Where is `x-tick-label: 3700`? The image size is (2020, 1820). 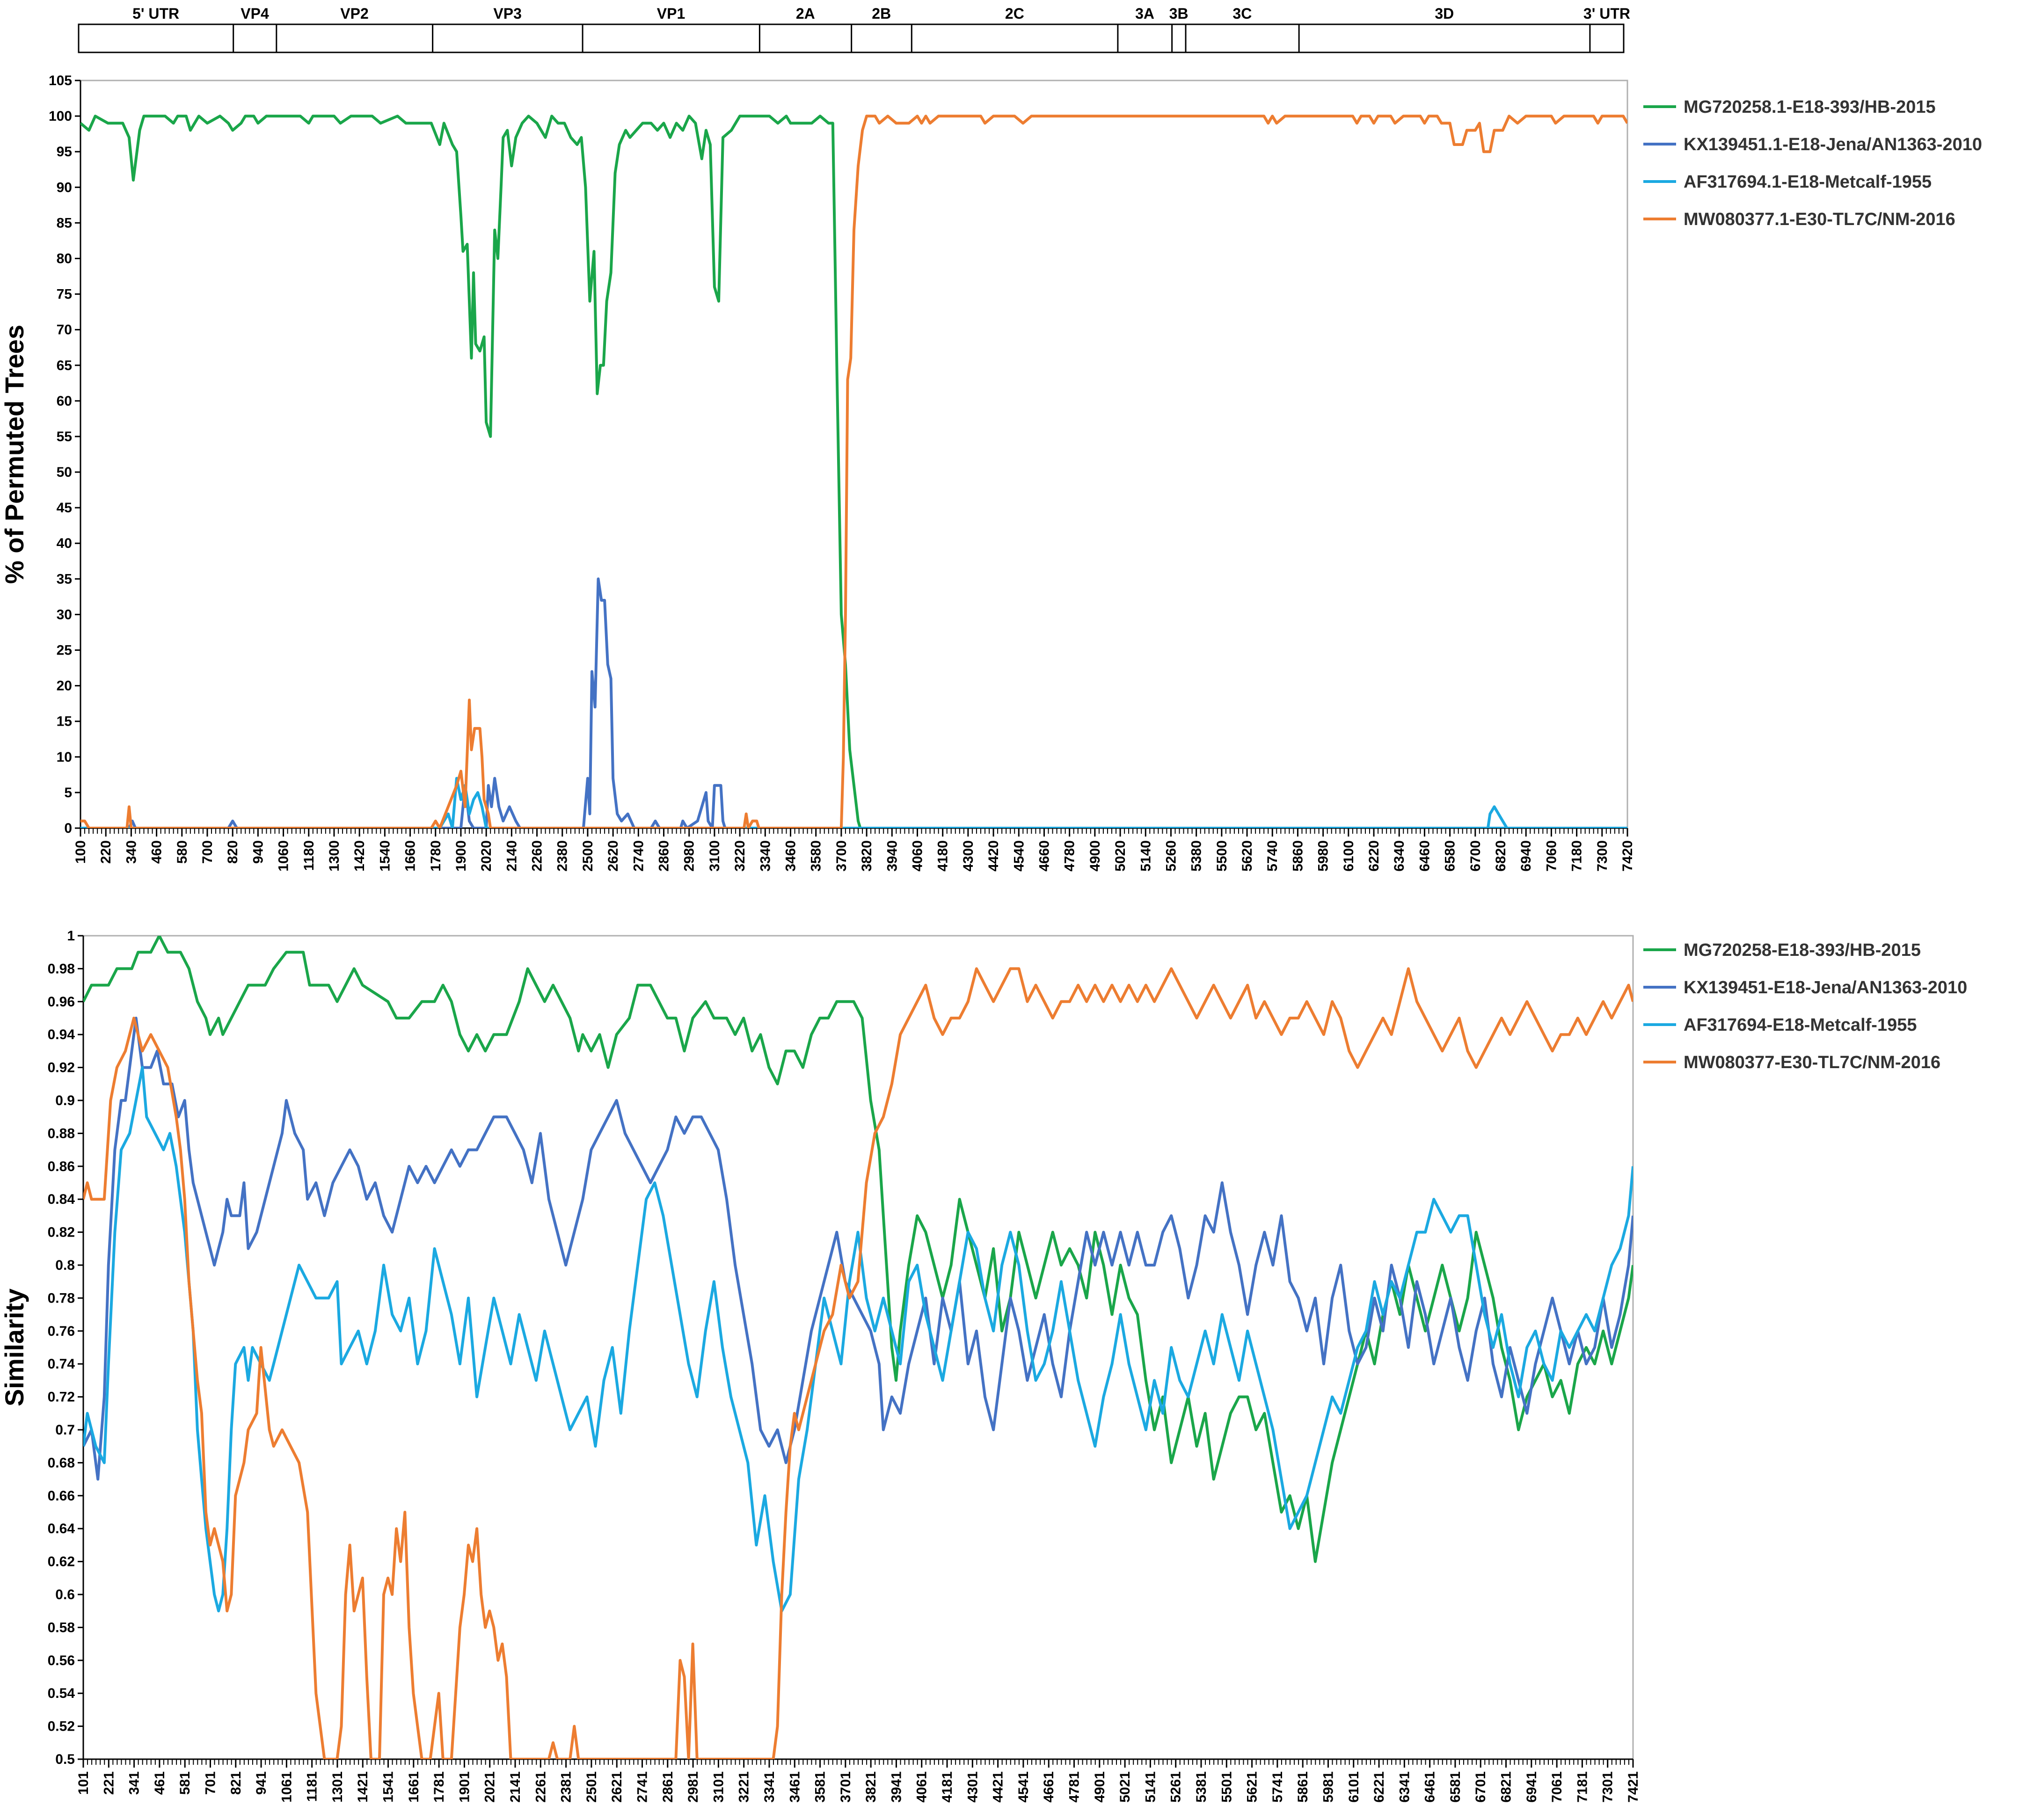 x-tick-label: 3700 is located at coordinates (841, 856).